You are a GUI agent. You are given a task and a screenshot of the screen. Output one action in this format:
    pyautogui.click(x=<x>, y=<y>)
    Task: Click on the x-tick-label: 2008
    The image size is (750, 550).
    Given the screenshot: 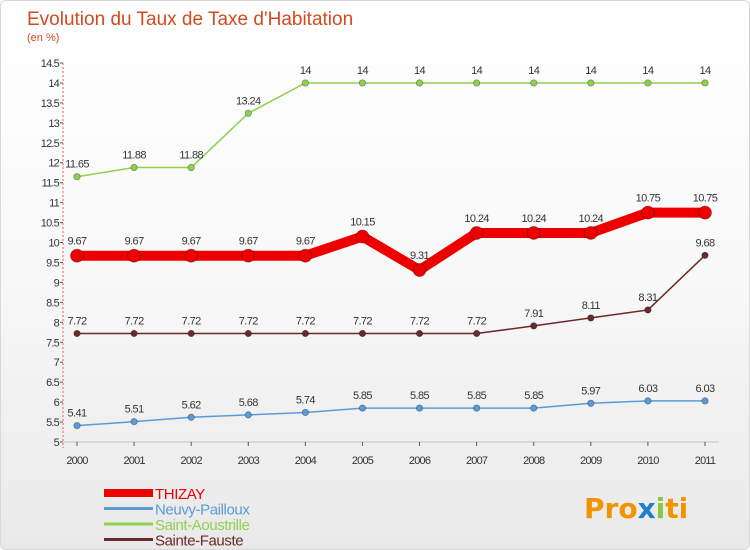 What is the action you would take?
    pyautogui.click(x=534, y=461)
    